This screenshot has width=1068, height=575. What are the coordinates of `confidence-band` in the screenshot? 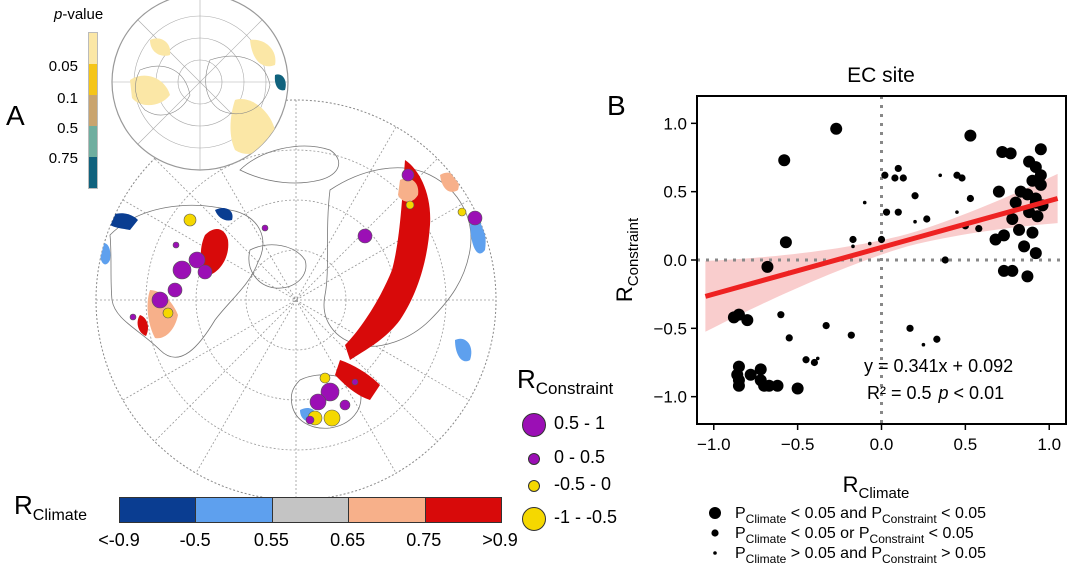 It's located at (881, 252).